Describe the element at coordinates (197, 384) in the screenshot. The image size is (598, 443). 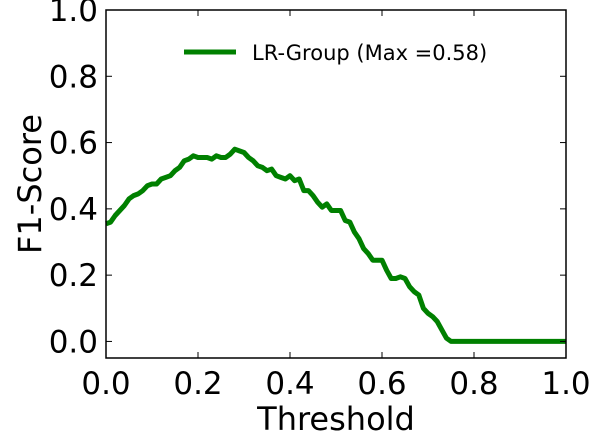
I see `x-tick-label: 0.2` at that location.